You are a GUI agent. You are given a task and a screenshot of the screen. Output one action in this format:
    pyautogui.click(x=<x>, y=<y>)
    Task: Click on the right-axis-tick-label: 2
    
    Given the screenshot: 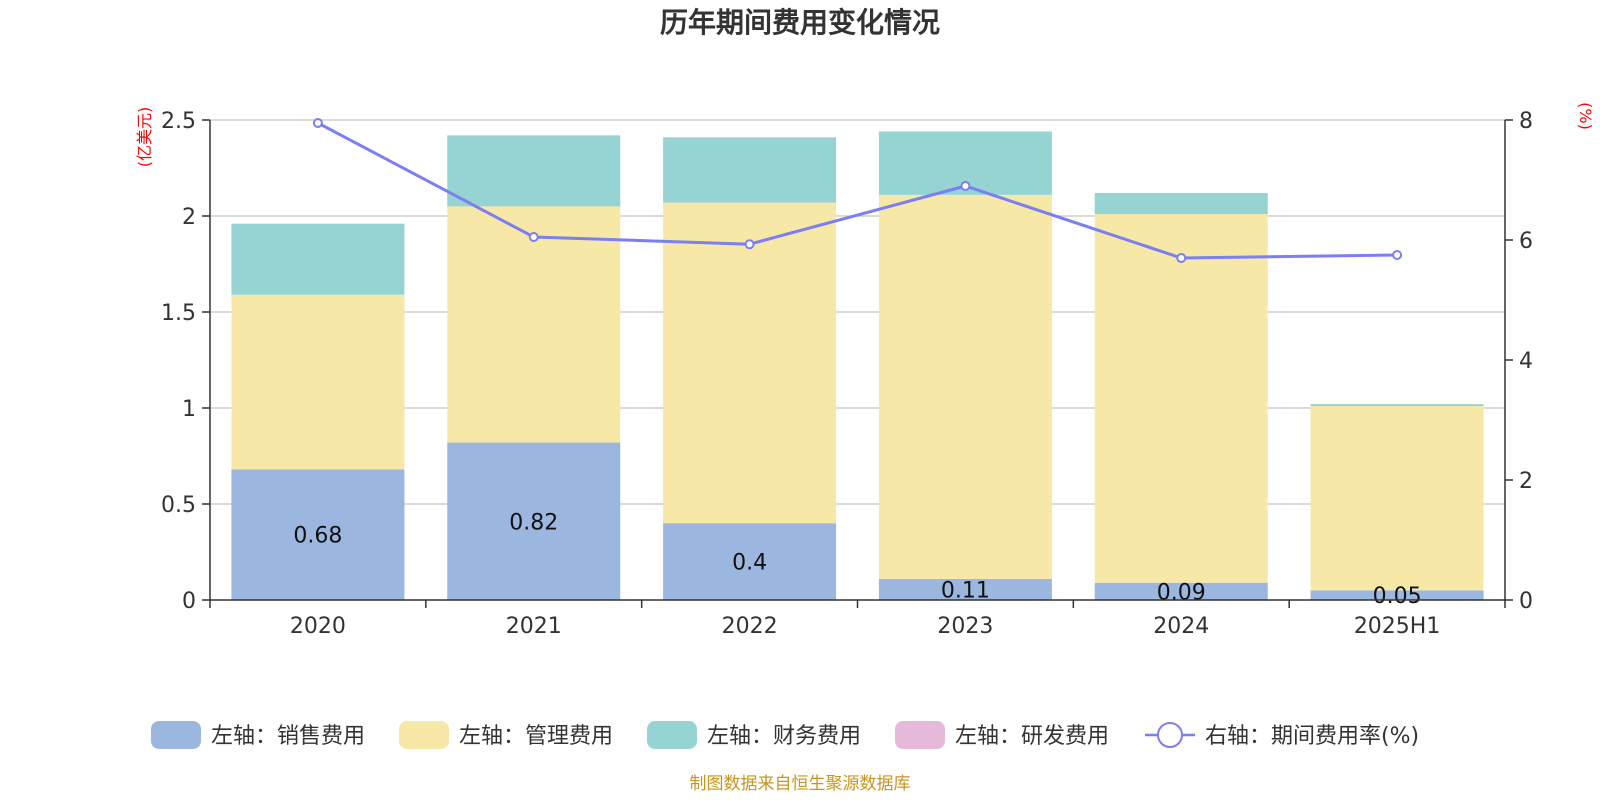 What is the action you would take?
    pyautogui.click(x=1526, y=481)
    